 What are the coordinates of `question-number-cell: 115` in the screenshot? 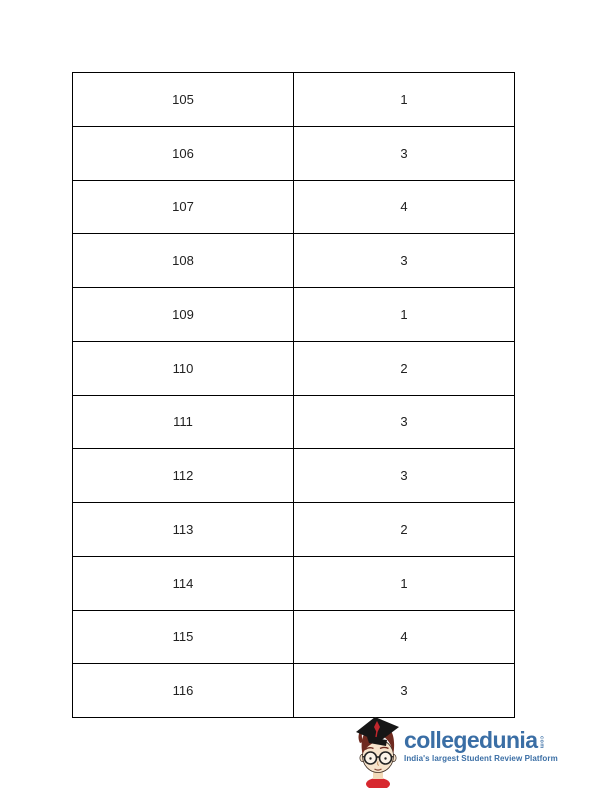 It's located at (183, 637).